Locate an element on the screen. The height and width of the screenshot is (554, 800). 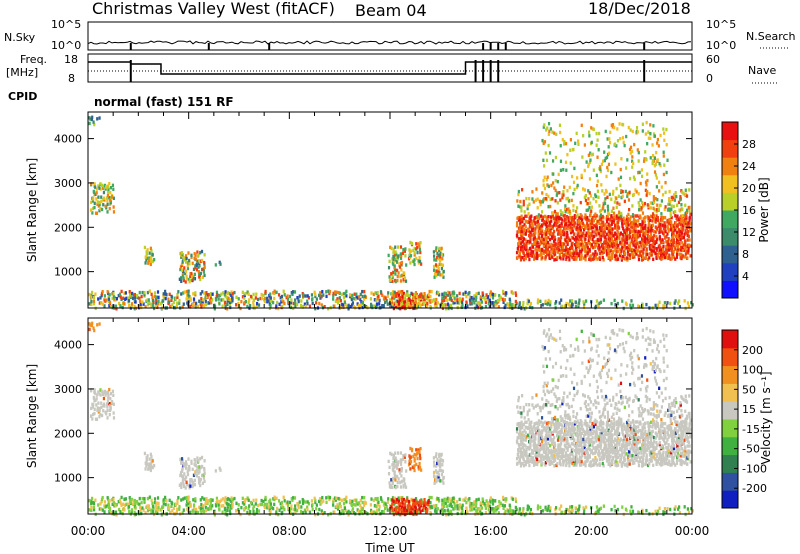
y-tick-label: 2000 is located at coordinates (68, 227).